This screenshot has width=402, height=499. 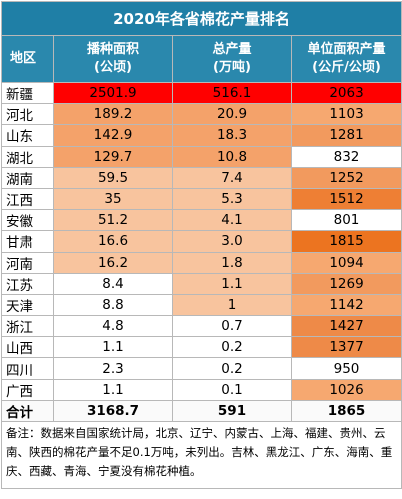 I want to click on table-row: 河南 16.2 1.8 1094, so click(x=201, y=262).